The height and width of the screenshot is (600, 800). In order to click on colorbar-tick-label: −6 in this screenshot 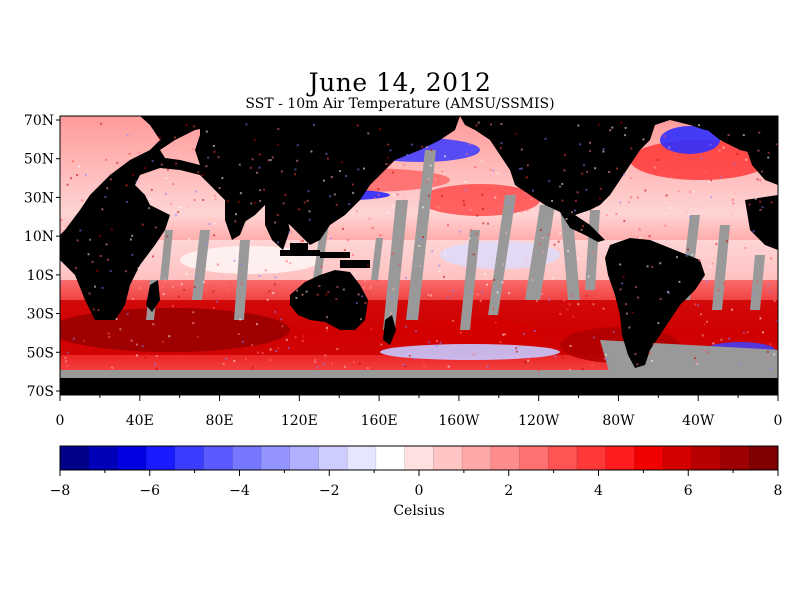, I will do `click(149, 491)`.